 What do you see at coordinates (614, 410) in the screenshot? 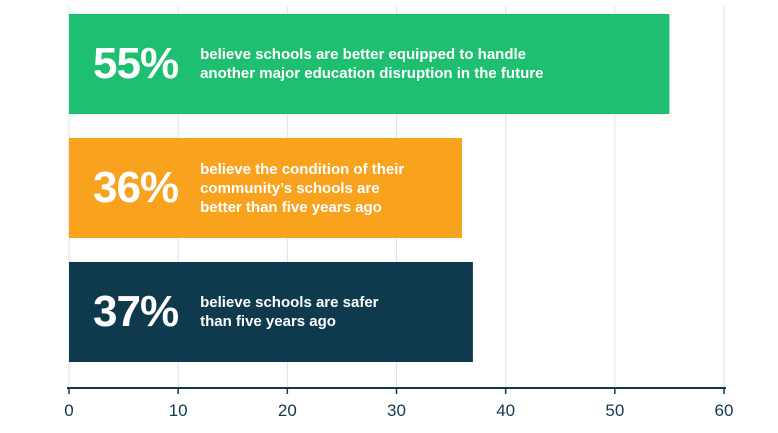
I see `x-tick-label: 50` at bounding box center [614, 410].